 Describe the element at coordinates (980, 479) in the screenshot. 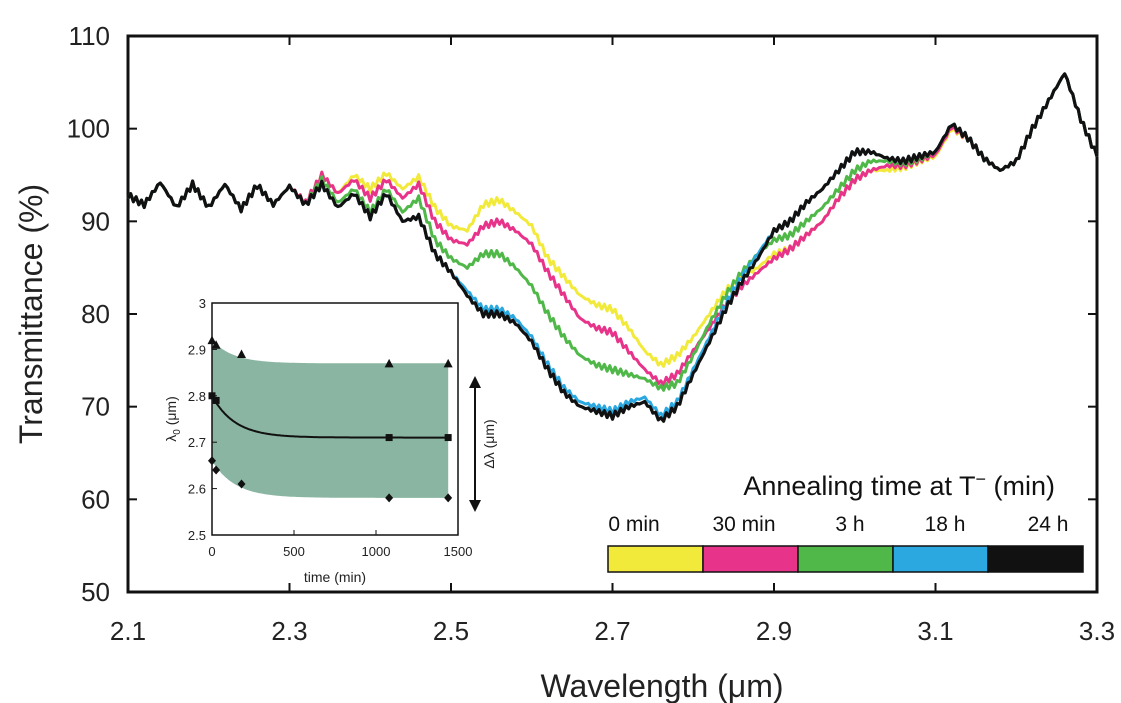

I see `legend-title-superscript: −` at that location.